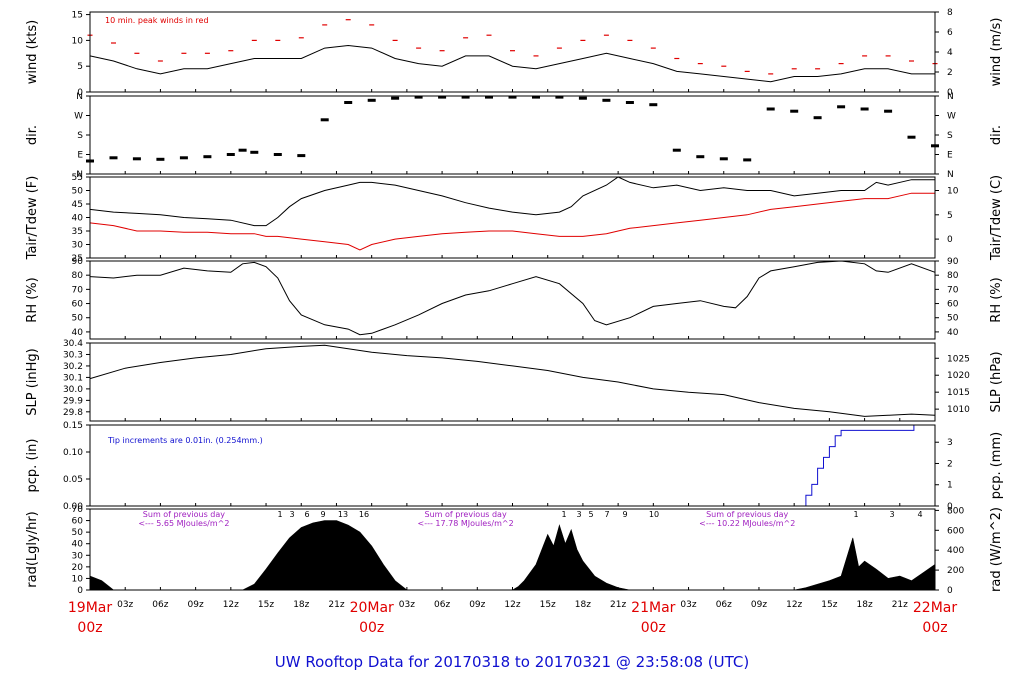  I want to click on ylabel-right: pcp. (mm), so click(996, 465).